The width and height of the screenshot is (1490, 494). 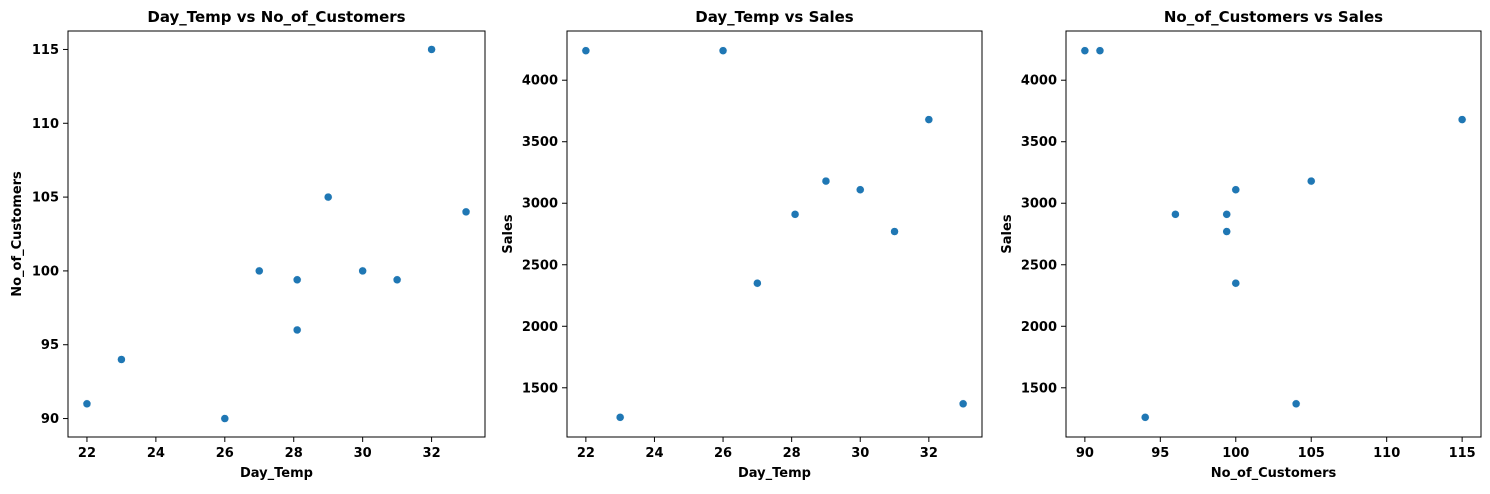 What do you see at coordinates (1311, 453) in the screenshot?
I see `x-tick-label: 105` at bounding box center [1311, 453].